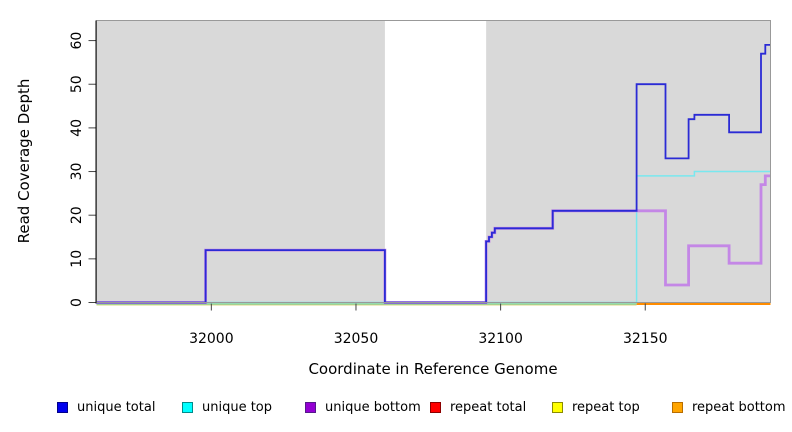  What do you see at coordinates (433, 369) in the screenshot?
I see `x-axis-title: Coordinate in Reference Genome` at bounding box center [433, 369].